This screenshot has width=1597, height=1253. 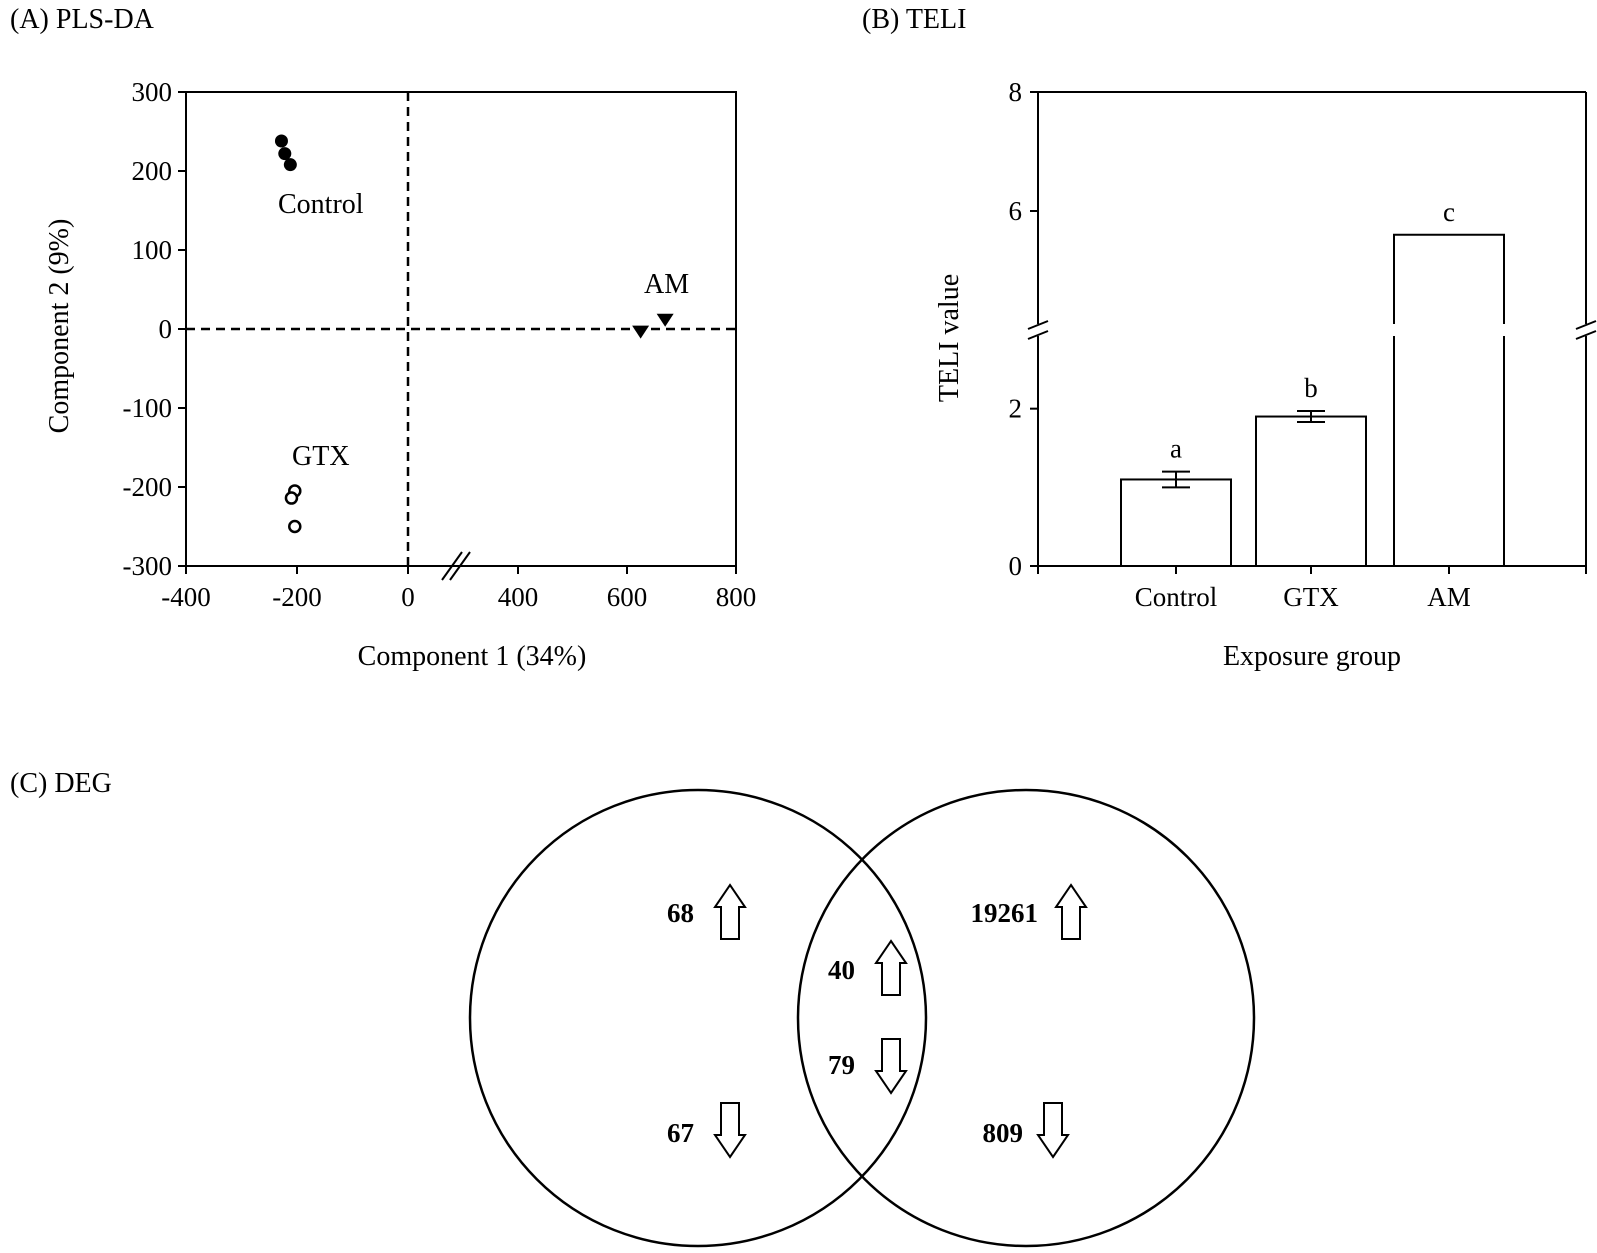 What do you see at coordinates (1023, 329) in the screenshot?
I see `panel-b-y-ticks: 0 2 6 8` at bounding box center [1023, 329].